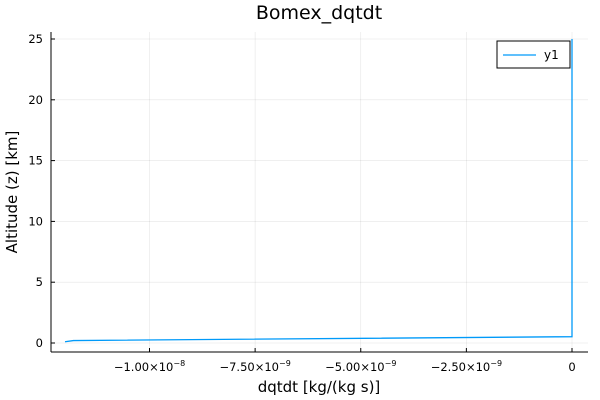  Describe the element at coordinates (35, 39) in the screenshot. I see `y-tick-label: 25` at that location.